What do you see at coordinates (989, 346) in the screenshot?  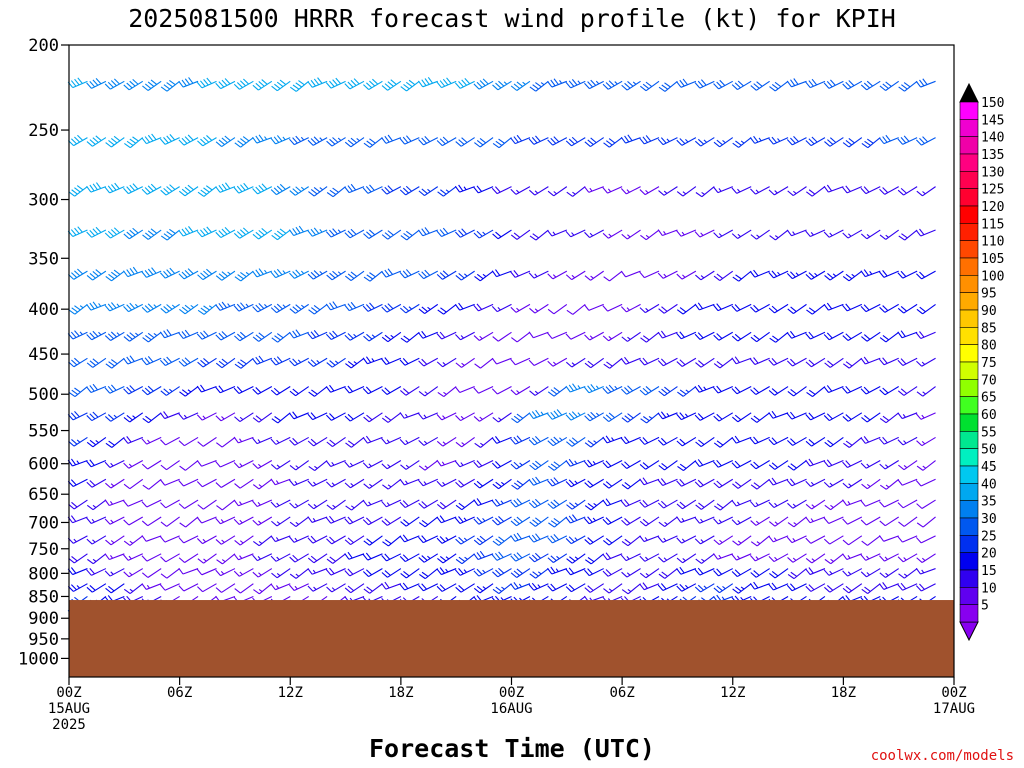 I see `colorbar-label: 80` at bounding box center [989, 346].